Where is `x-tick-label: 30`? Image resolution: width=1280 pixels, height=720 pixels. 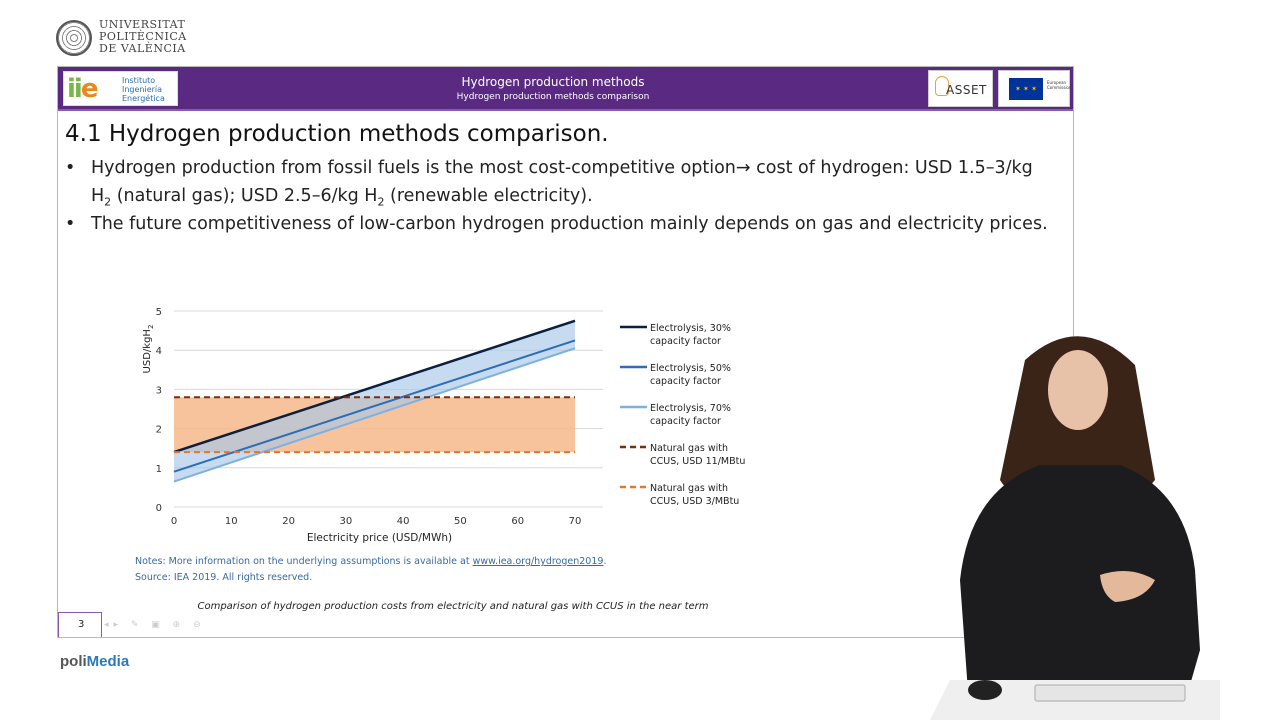
x-tick-label: 30 is located at coordinates (345, 521).